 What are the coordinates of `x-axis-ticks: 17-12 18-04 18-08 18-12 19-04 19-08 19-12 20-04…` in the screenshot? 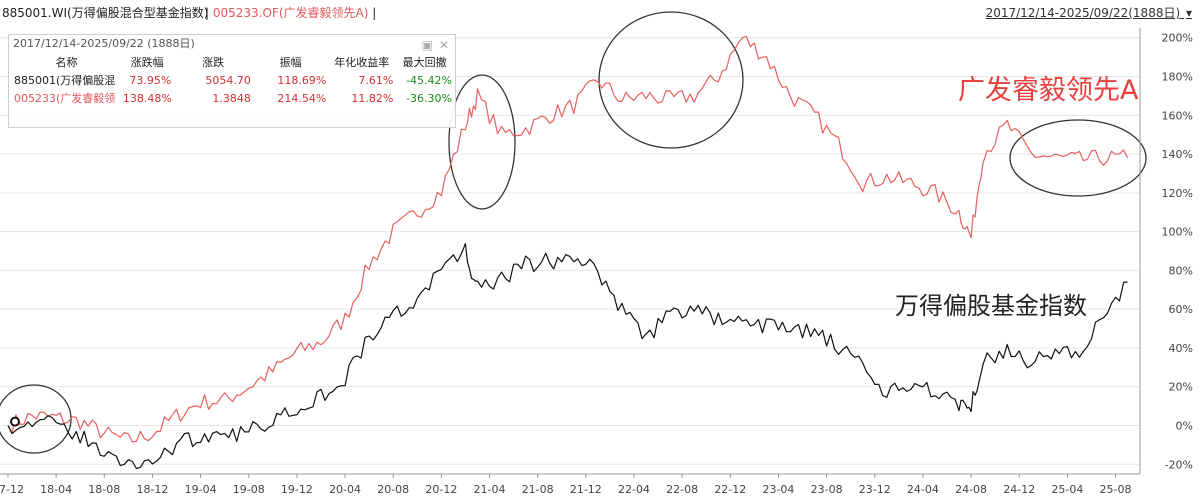 It's located at (566, 485).